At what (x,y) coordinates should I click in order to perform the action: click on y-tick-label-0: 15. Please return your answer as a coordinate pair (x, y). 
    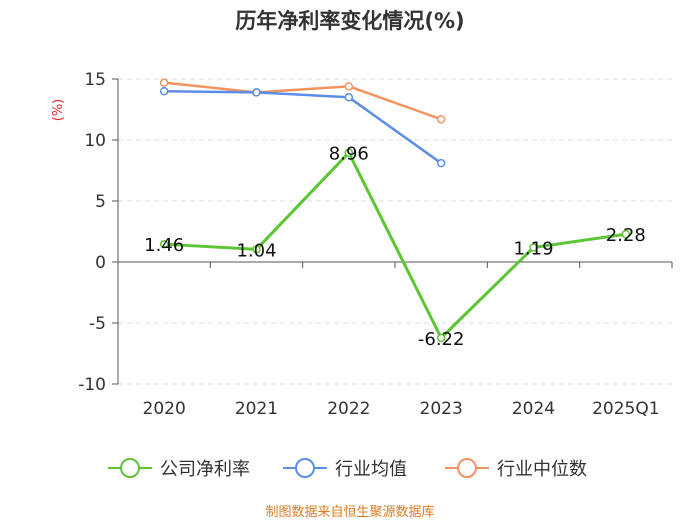
    Looking at the image, I should click on (95, 80).